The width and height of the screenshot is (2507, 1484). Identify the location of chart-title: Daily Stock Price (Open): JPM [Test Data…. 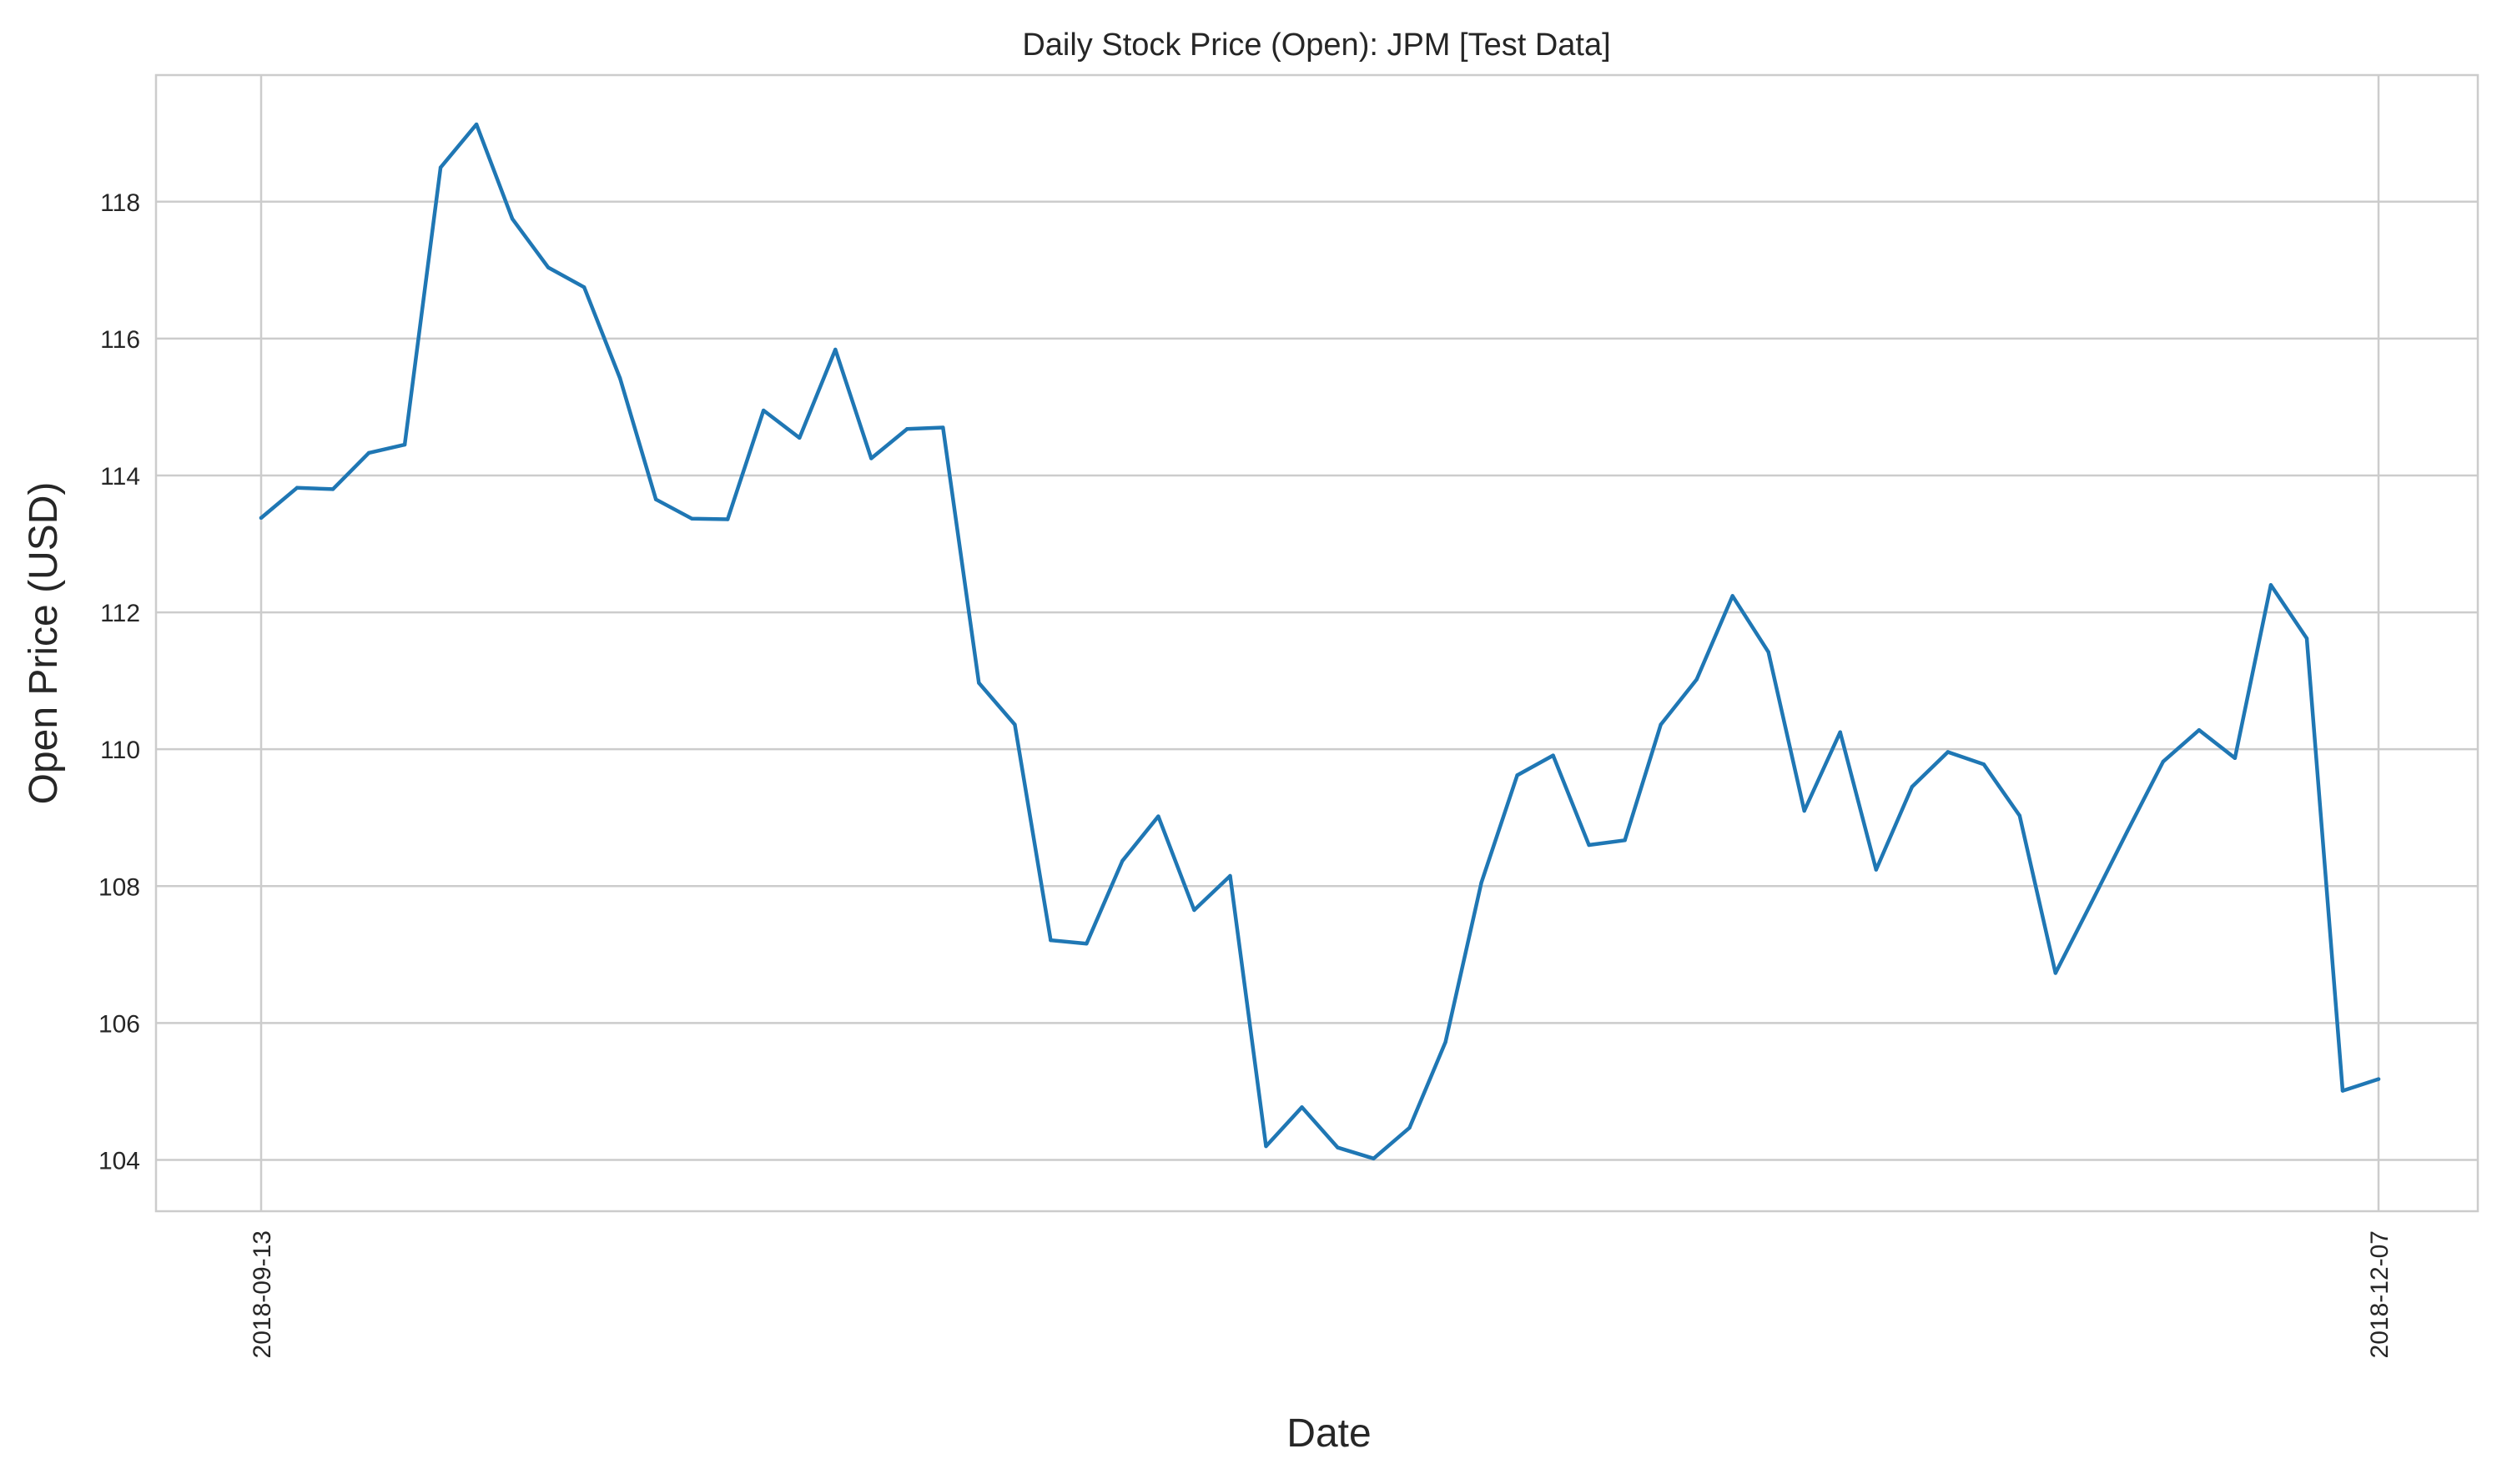
(1316, 46).